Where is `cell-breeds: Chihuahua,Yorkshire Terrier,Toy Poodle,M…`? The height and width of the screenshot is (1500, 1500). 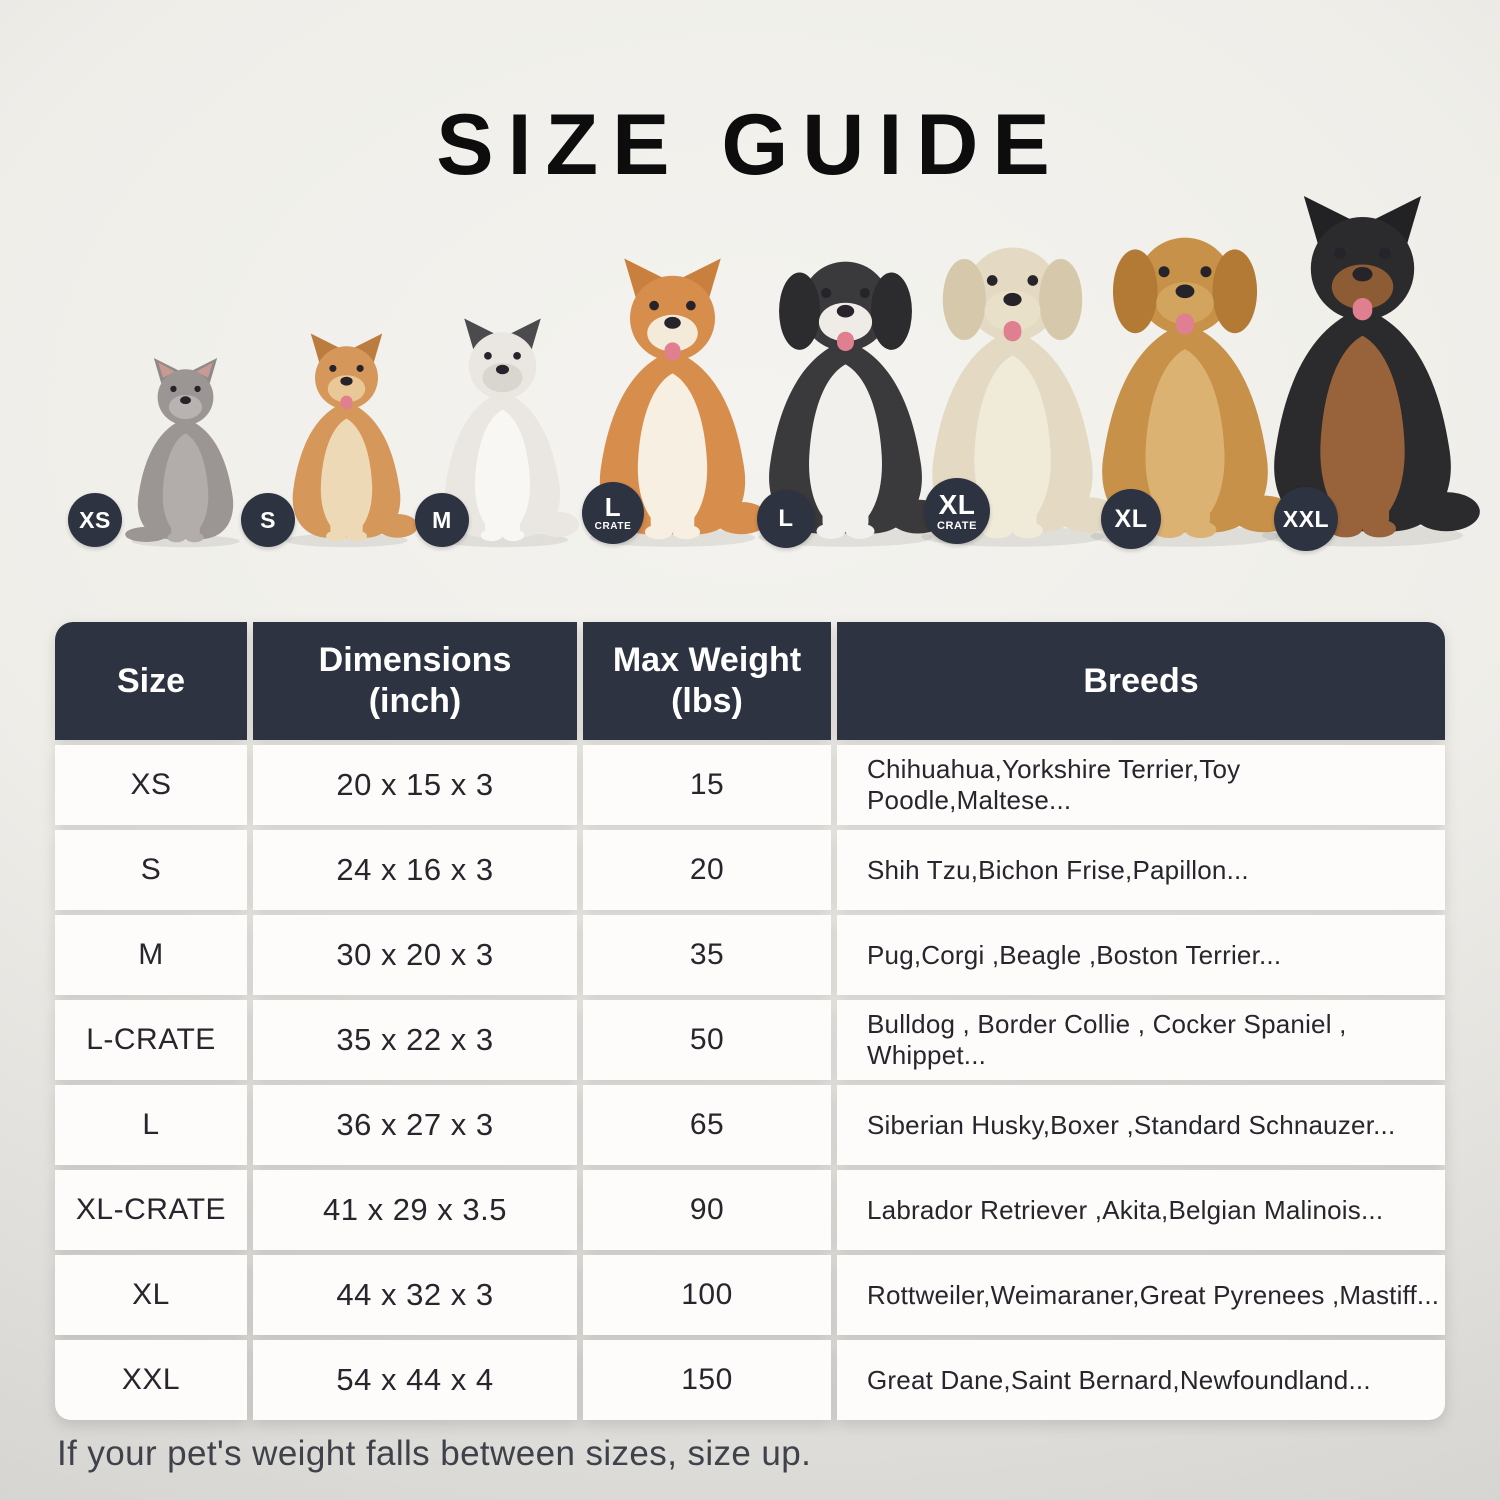 cell-breeds: Chihuahua,Yorkshire Terrier,Toy Poodle,M… is located at coordinates (1141, 785).